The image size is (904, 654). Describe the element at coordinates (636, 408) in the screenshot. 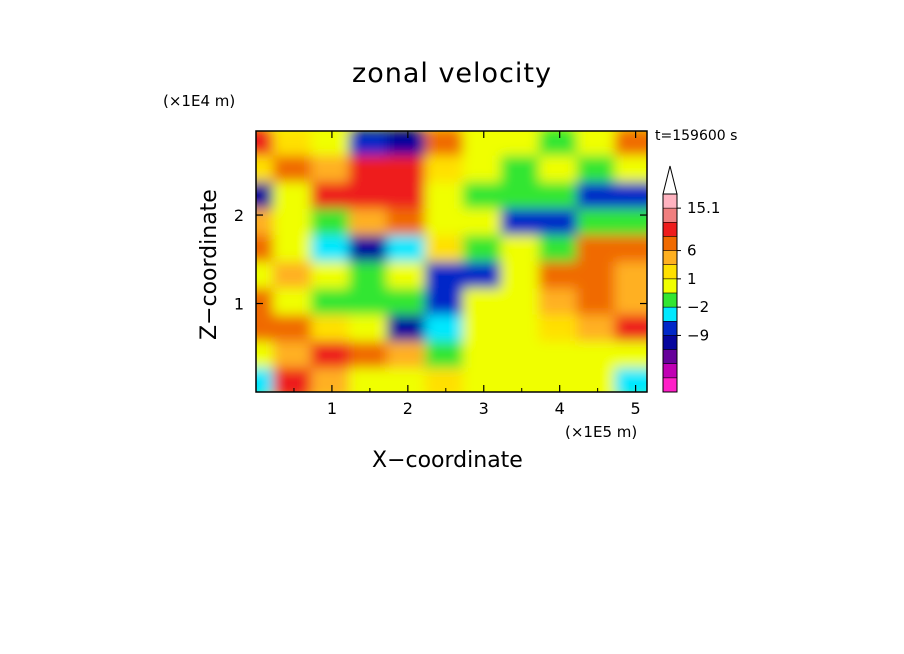

I see `x-tick-label: 5` at that location.